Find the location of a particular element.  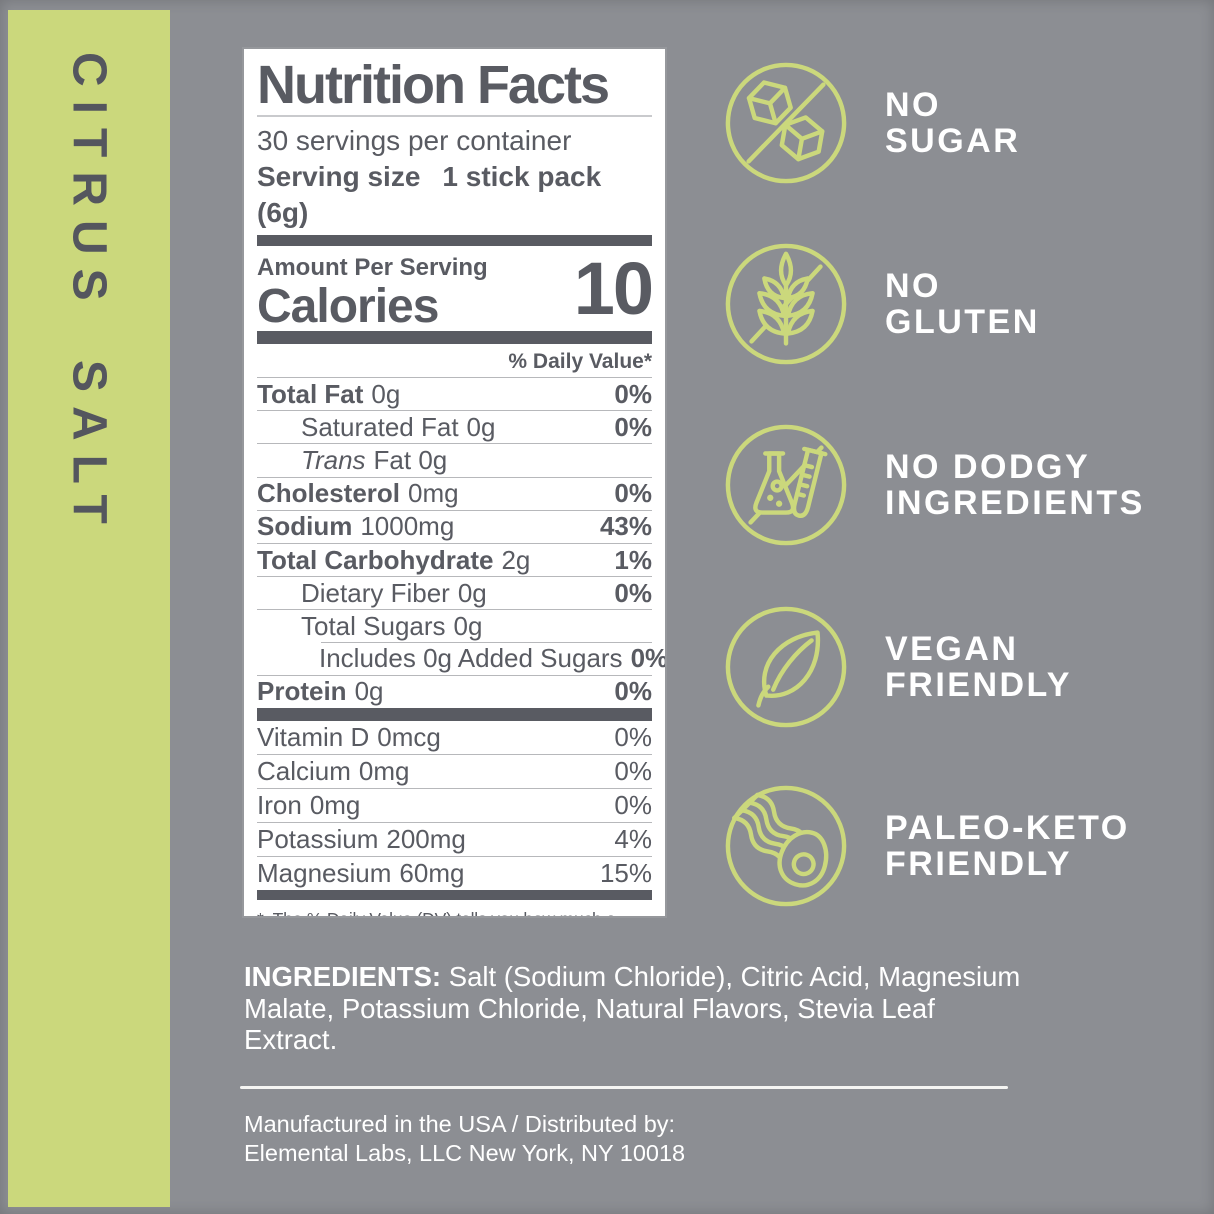

ingredients-label: INGREDIENTS: is located at coordinates (343, 976).